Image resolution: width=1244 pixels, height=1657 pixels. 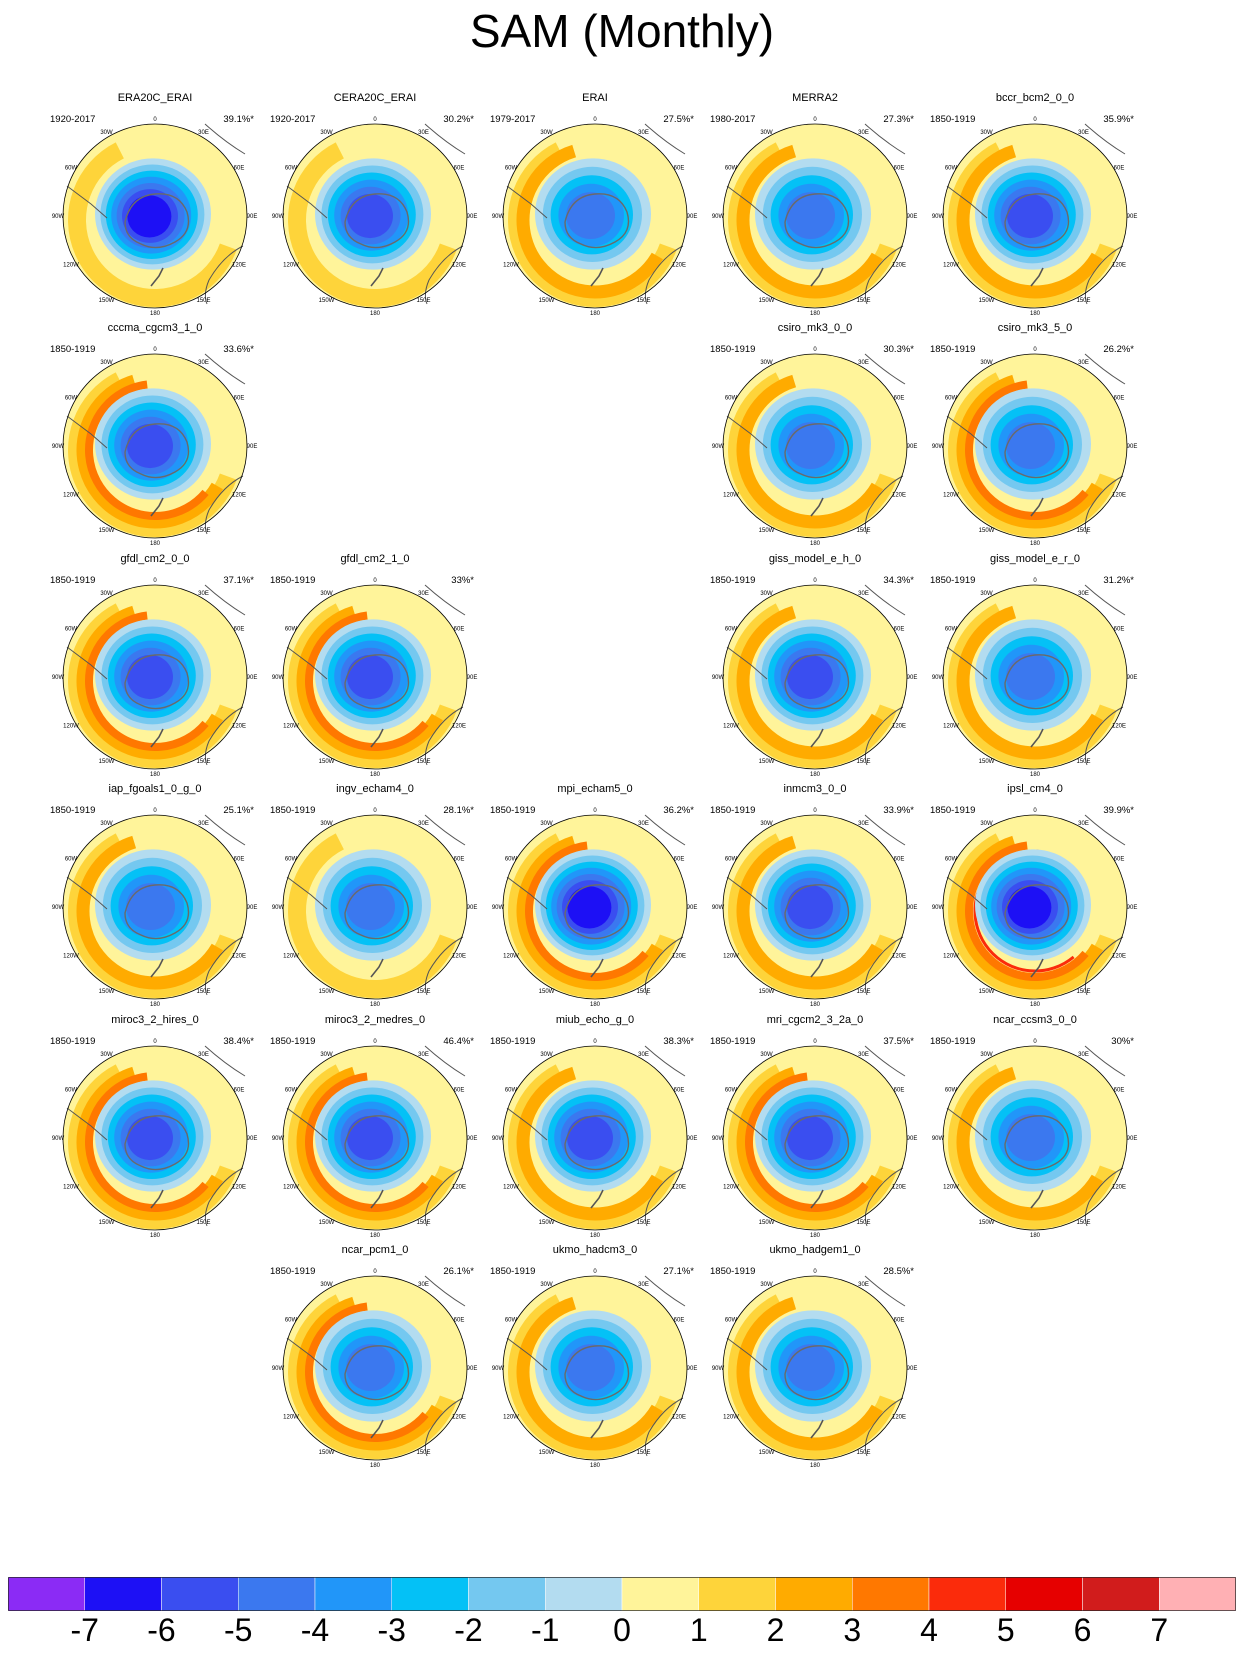 What do you see at coordinates (595, 789) in the screenshot?
I see `panel-title: mpi_echam5_0` at bounding box center [595, 789].